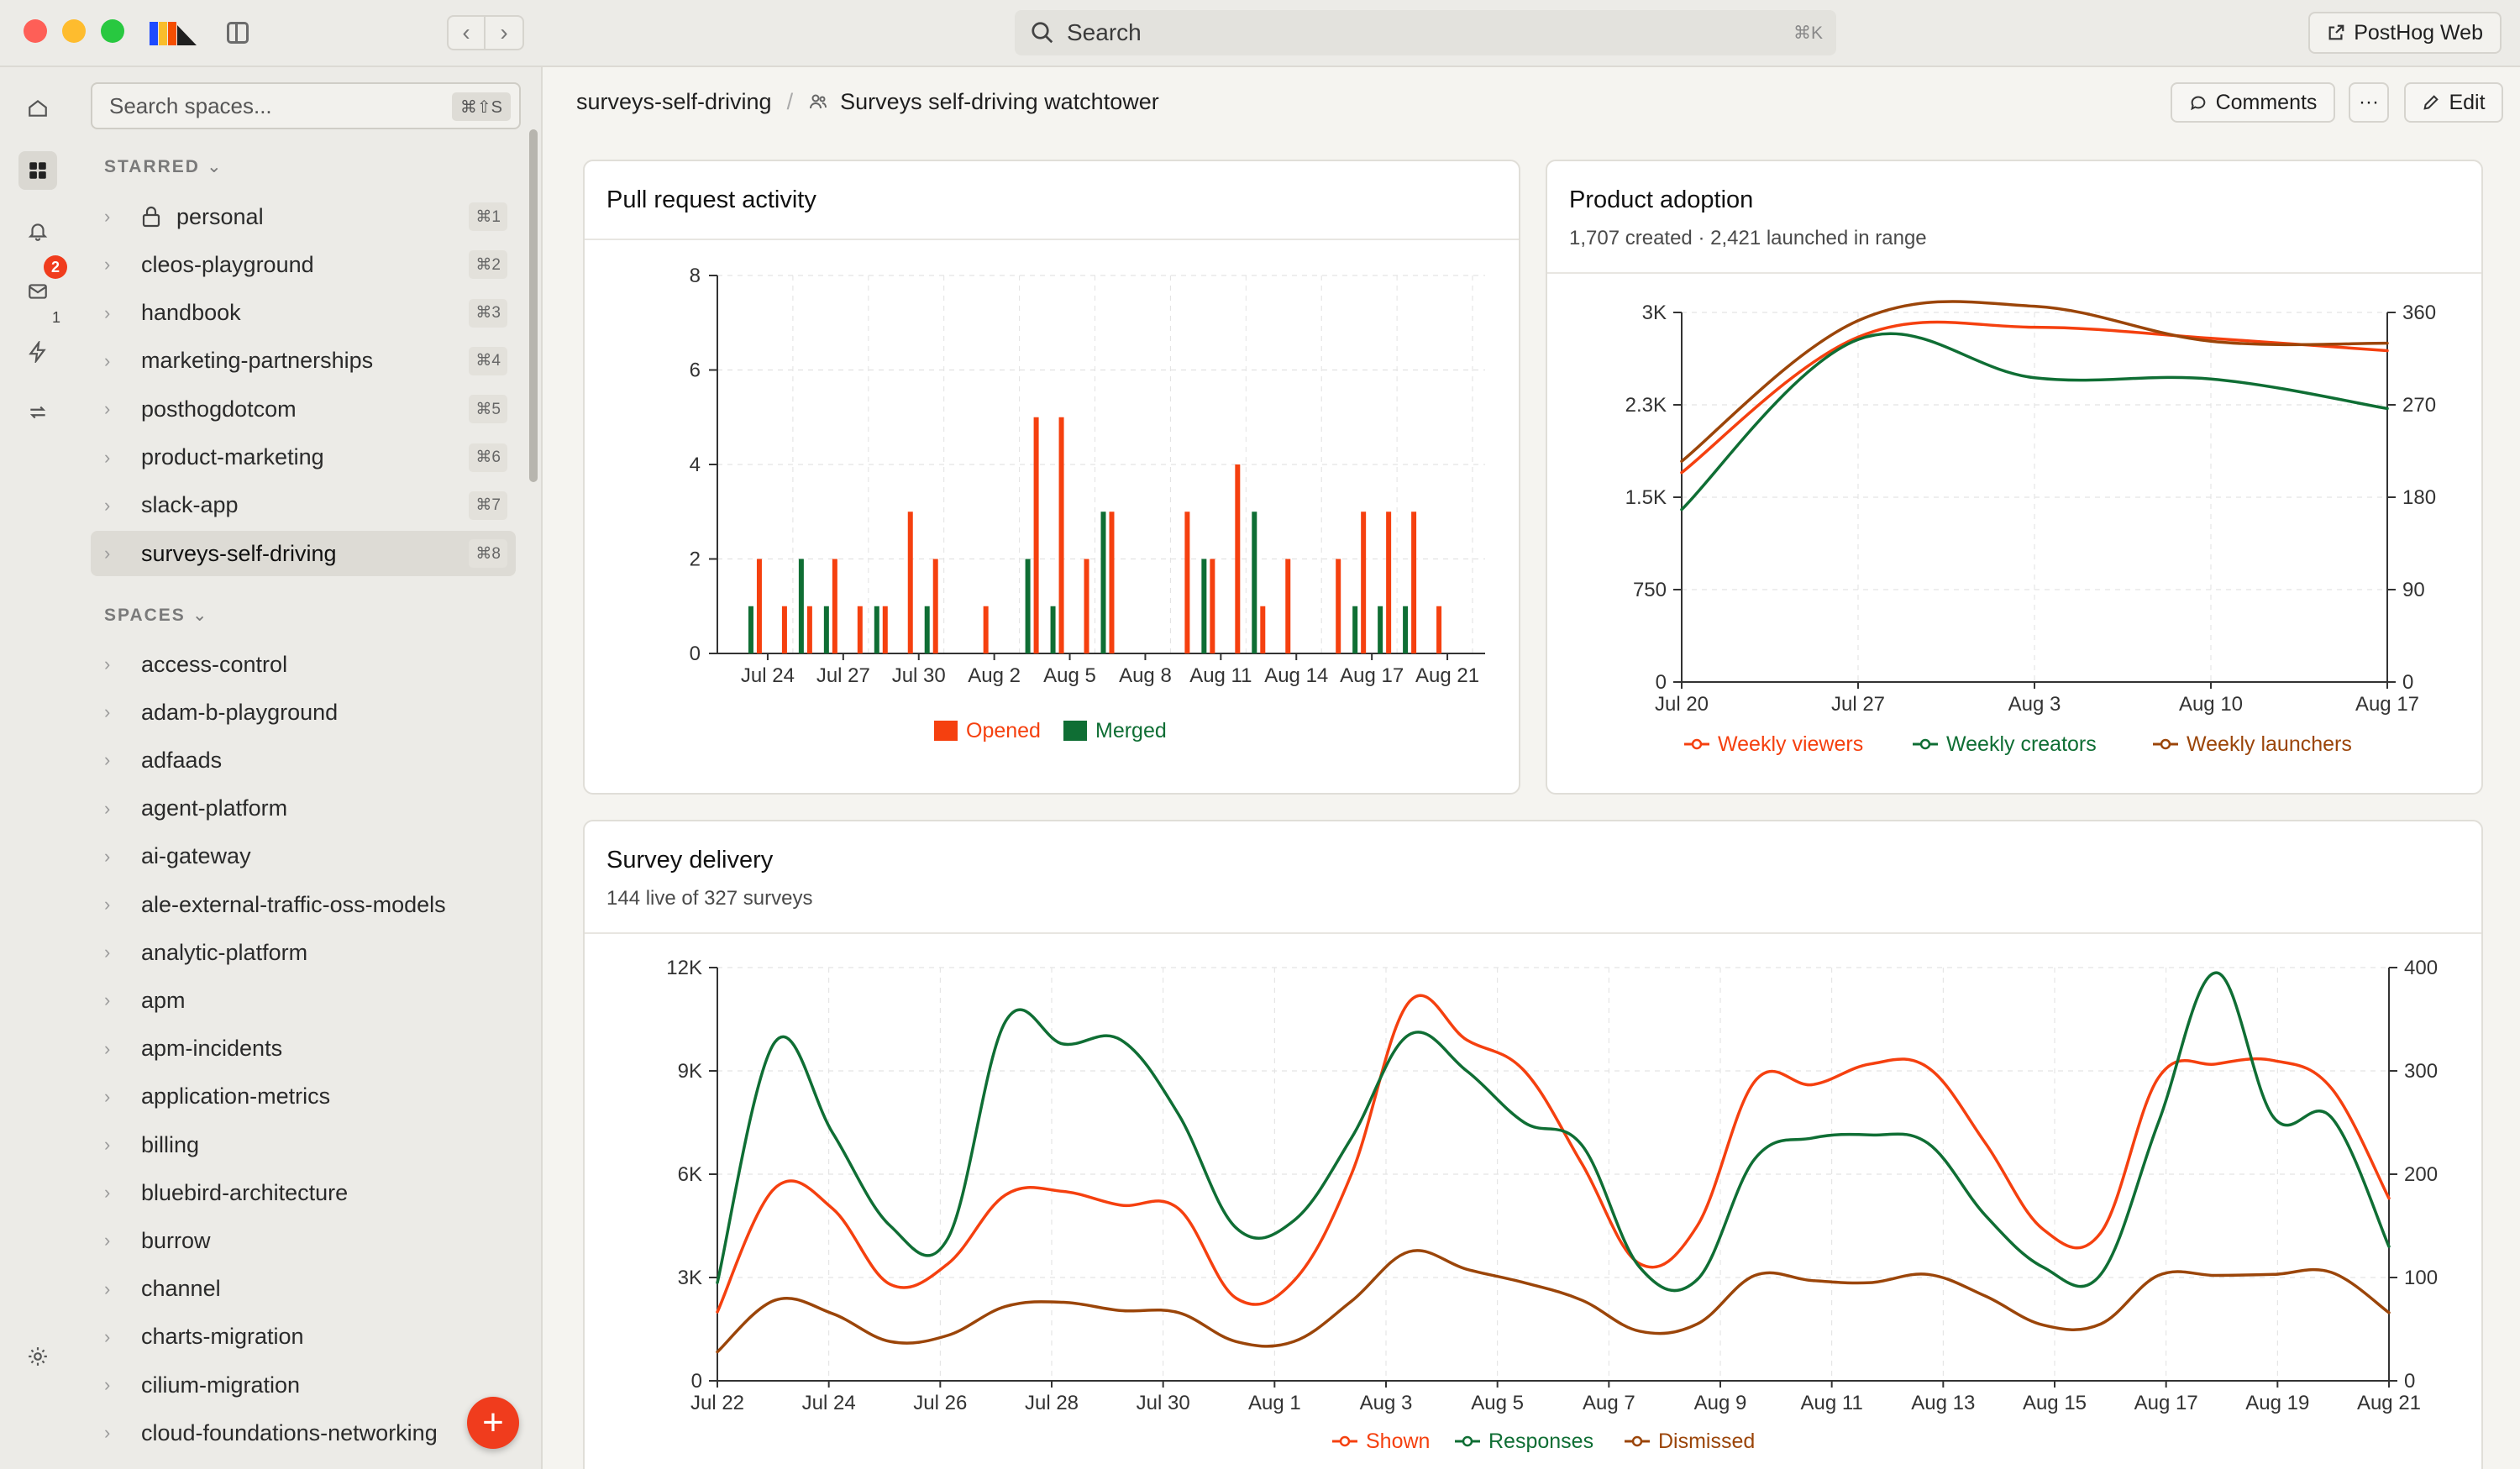 This screenshot has width=2520, height=1469. Describe the element at coordinates (37, 109) in the screenshot. I see `home-icon` at that location.